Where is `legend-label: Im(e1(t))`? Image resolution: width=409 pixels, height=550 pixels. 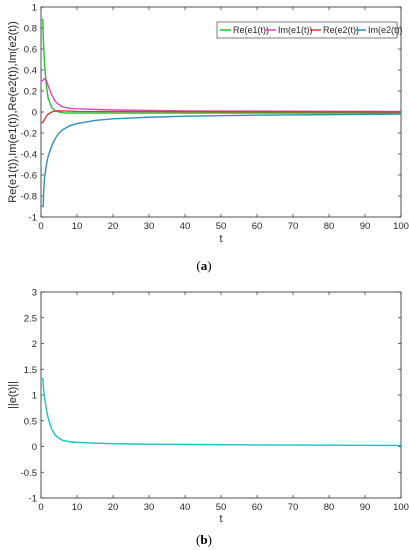
legend-label: Im(e1(t)) is located at coordinates (295, 30).